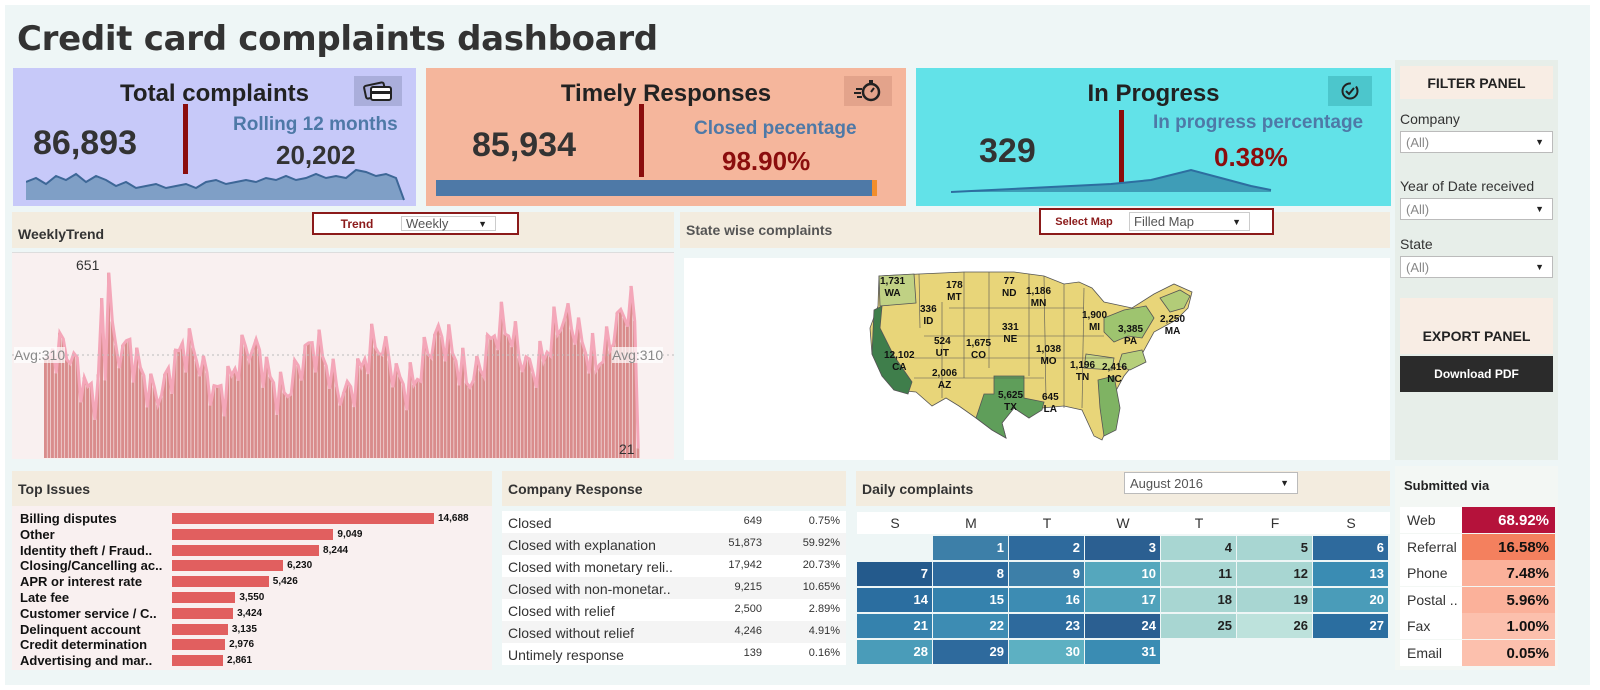 This screenshot has height=690, width=1600. Describe the element at coordinates (1350, 600) in the screenshot. I see `calendar-day: 20` at that location.